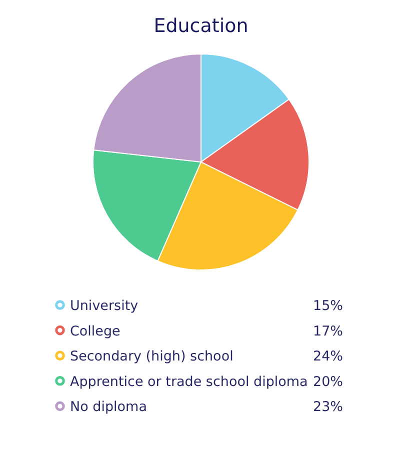 This screenshot has width=403, height=459. I want to click on legend-label: Secondary (high) school, so click(152, 356).